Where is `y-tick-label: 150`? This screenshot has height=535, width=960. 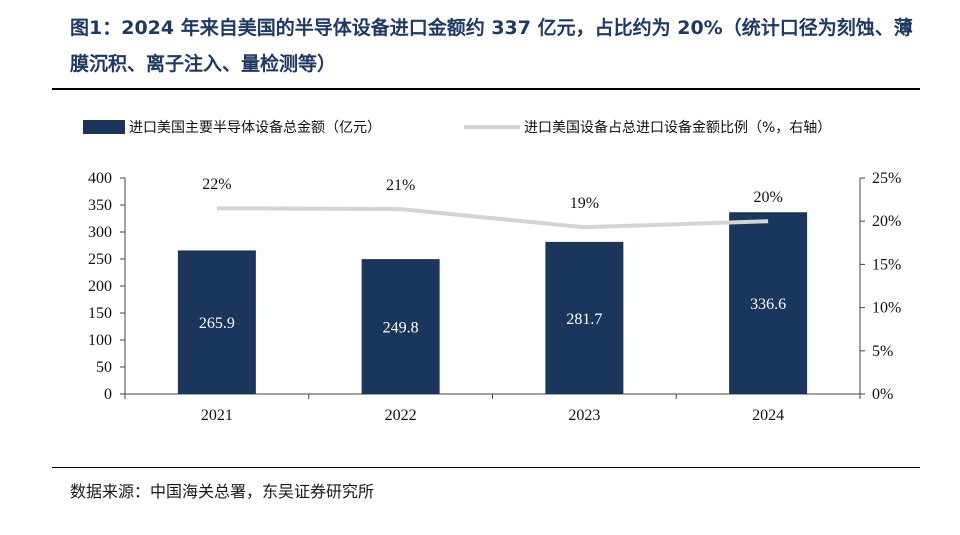
y-tick-label: 150 is located at coordinates (100, 313).